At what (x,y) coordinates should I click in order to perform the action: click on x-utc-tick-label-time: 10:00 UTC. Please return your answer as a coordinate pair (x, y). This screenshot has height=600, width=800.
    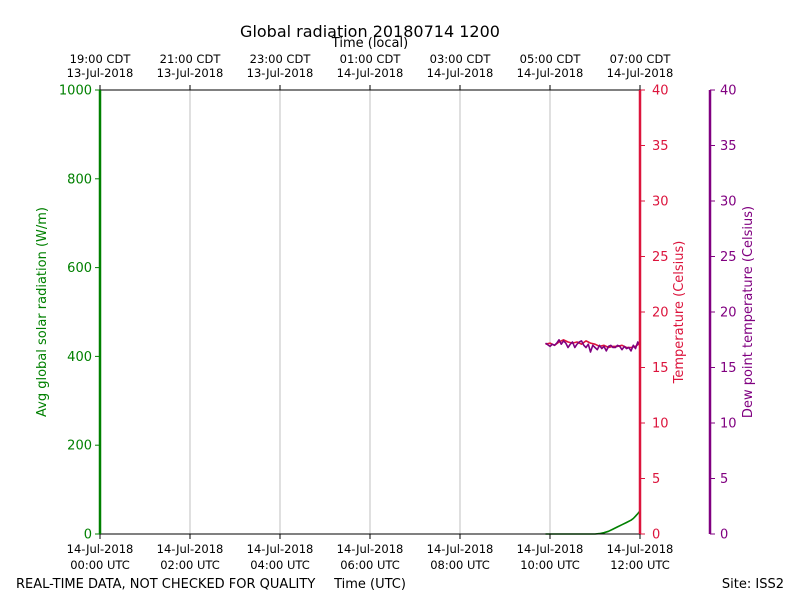
    Looking at the image, I should click on (550, 565).